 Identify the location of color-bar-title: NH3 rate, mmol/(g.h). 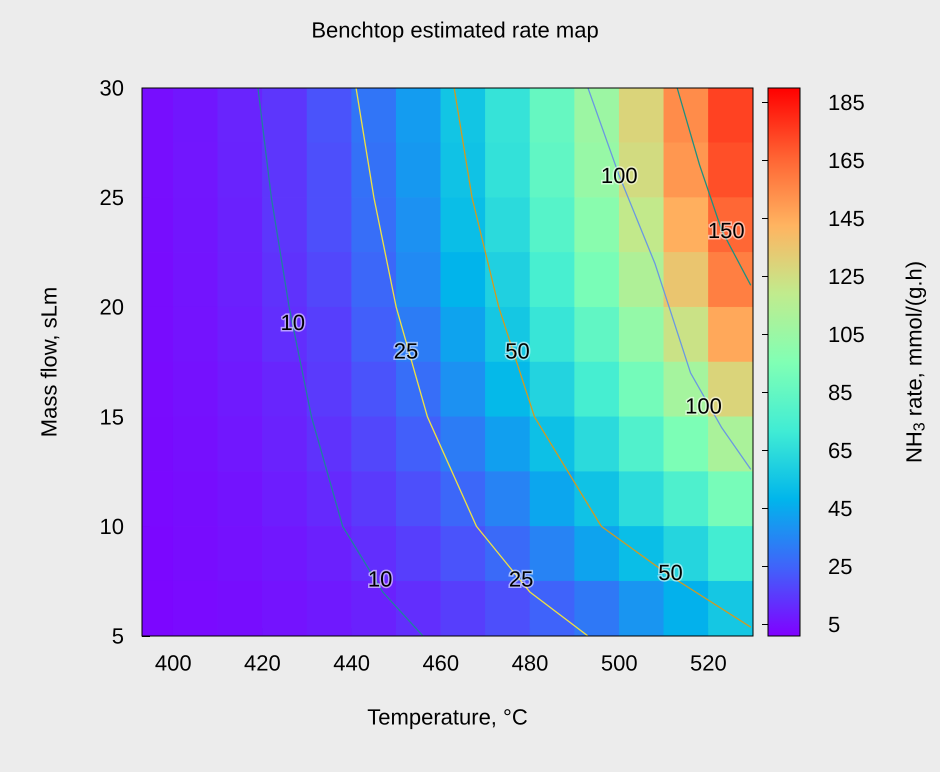
(915, 362).